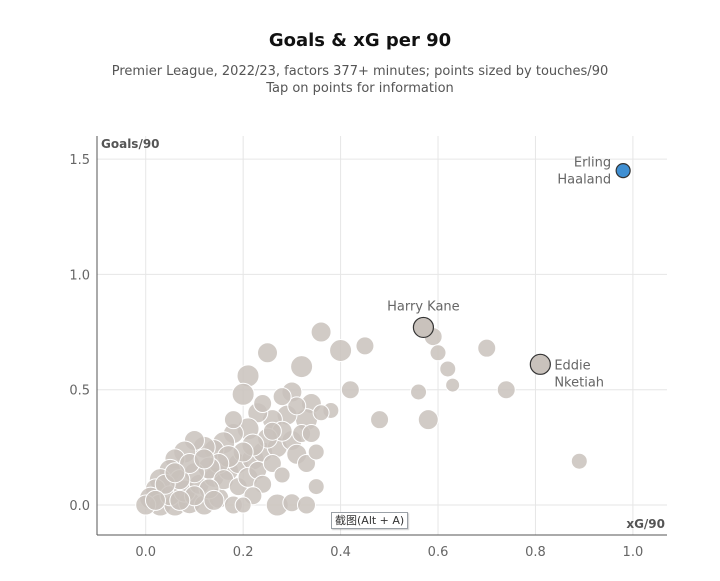 The height and width of the screenshot is (581, 720). I want to click on screenshot-tooltip: 截图(Alt + A), so click(370, 520).